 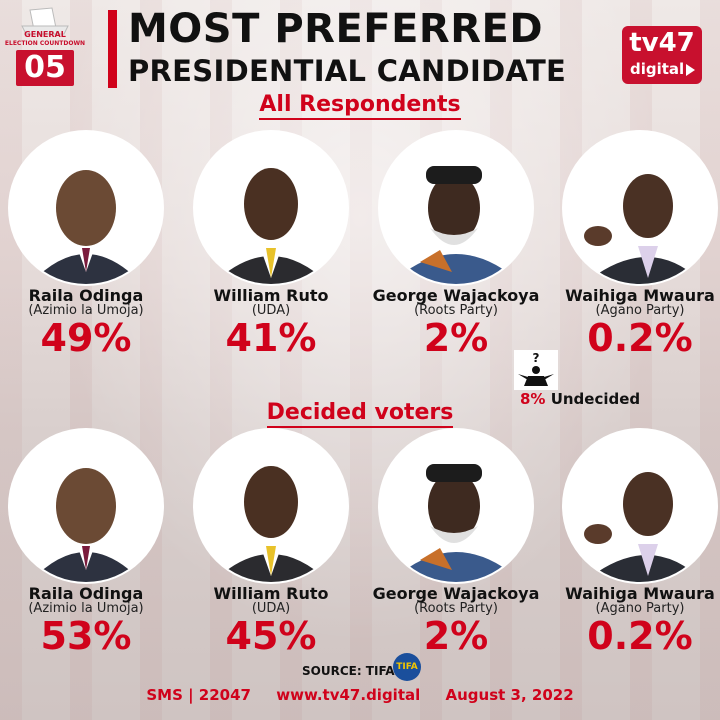 I want to click on candidate-card: William Ruto (UDA) 45%, so click(x=271, y=543).